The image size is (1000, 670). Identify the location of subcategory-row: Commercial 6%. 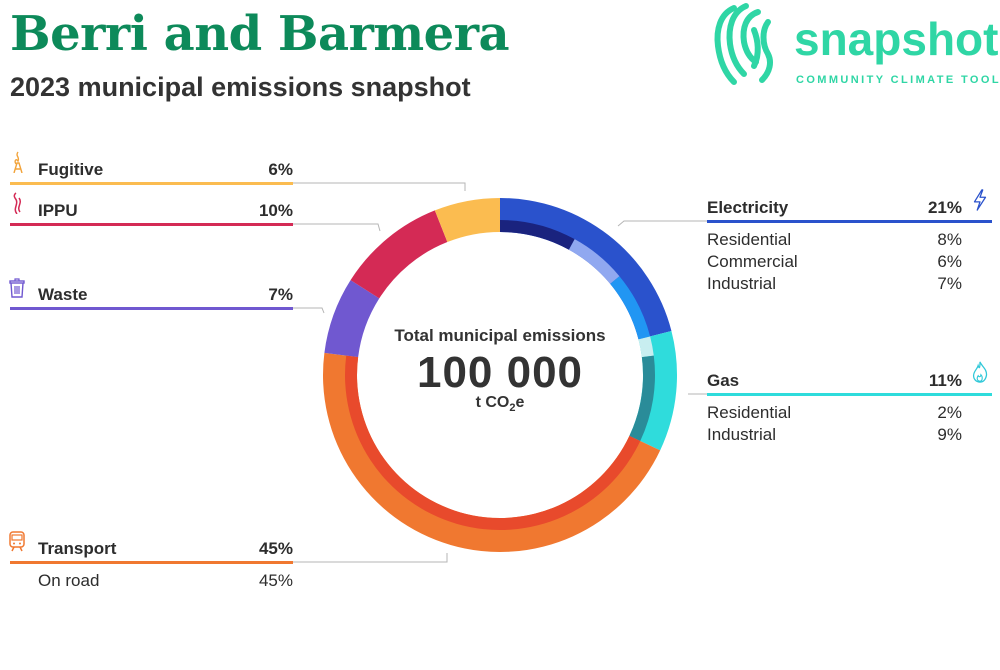
(834, 261).